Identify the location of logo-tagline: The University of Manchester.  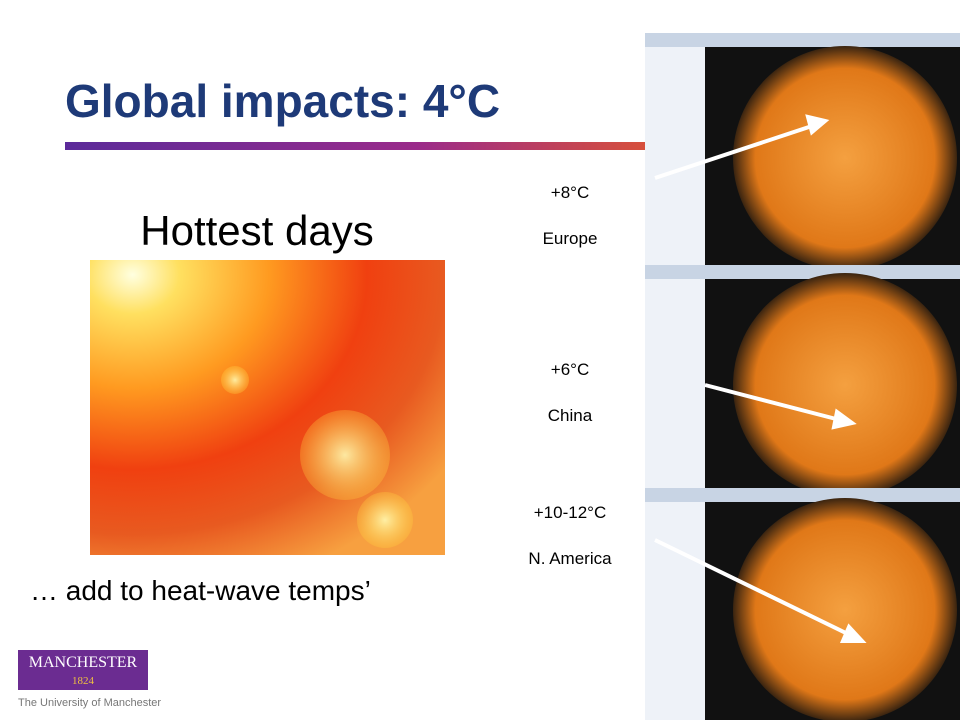
(89, 703).